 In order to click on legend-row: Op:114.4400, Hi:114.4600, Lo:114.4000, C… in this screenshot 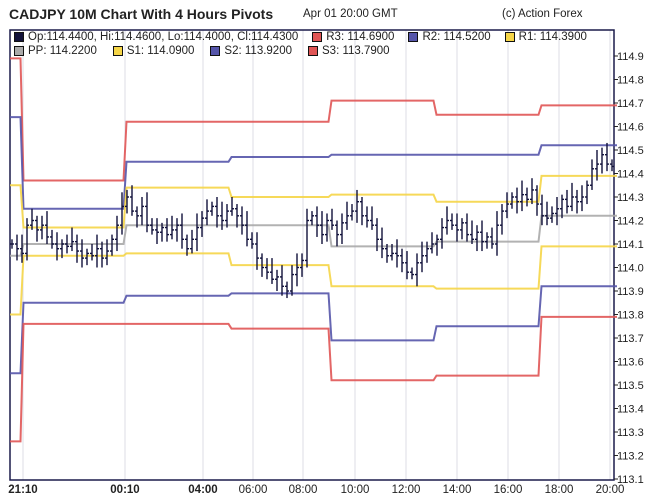, I will do `click(300, 37)`.